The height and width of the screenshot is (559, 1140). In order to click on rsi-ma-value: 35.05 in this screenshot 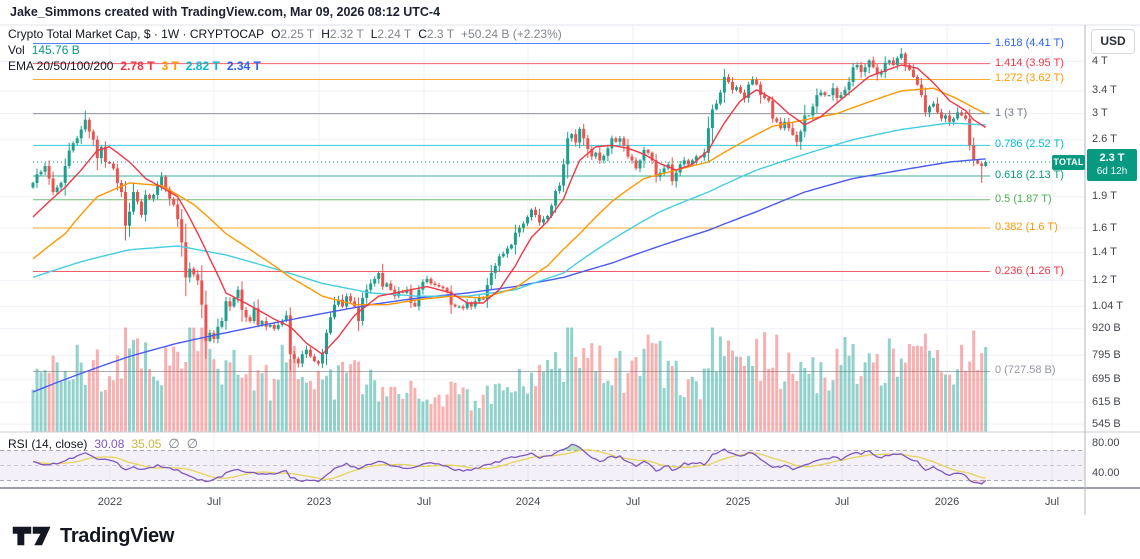, I will do `click(146, 444)`.